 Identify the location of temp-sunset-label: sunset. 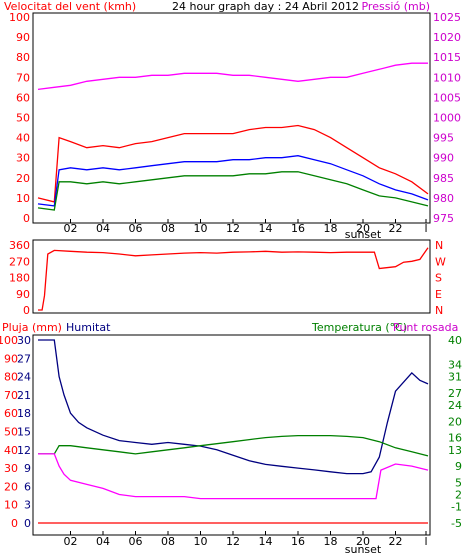
(363, 549).